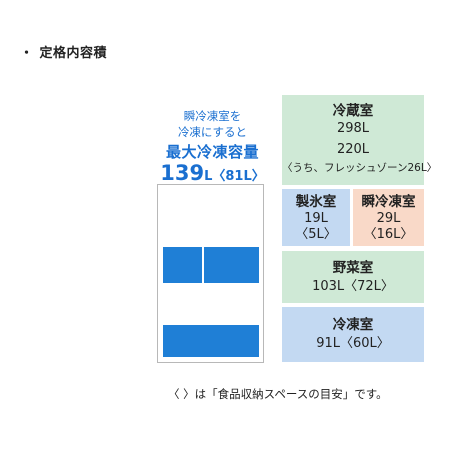 The image size is (450, 450). What do you see at coordinates (73, 53) in the screenshot?
I see `heading-title: 定格内容積` at bounding box center [73, 53].